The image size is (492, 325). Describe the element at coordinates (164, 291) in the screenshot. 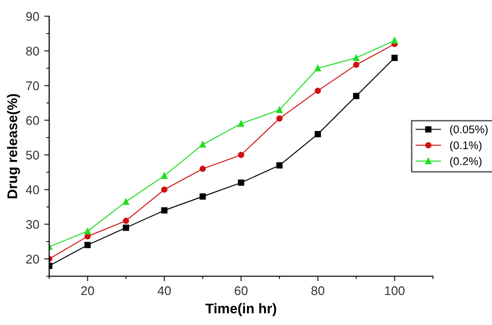

I see `x-tick-label: 40` at that location.